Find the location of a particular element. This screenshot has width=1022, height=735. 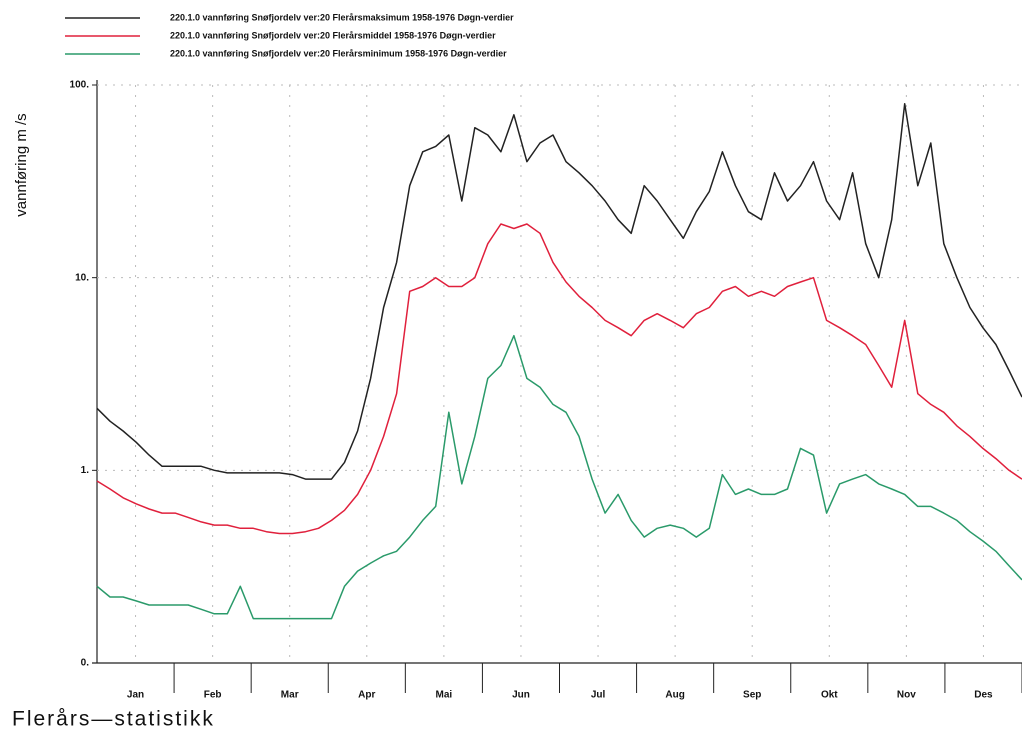

y-tick-label: 1. is located at coordinates (85, 470).